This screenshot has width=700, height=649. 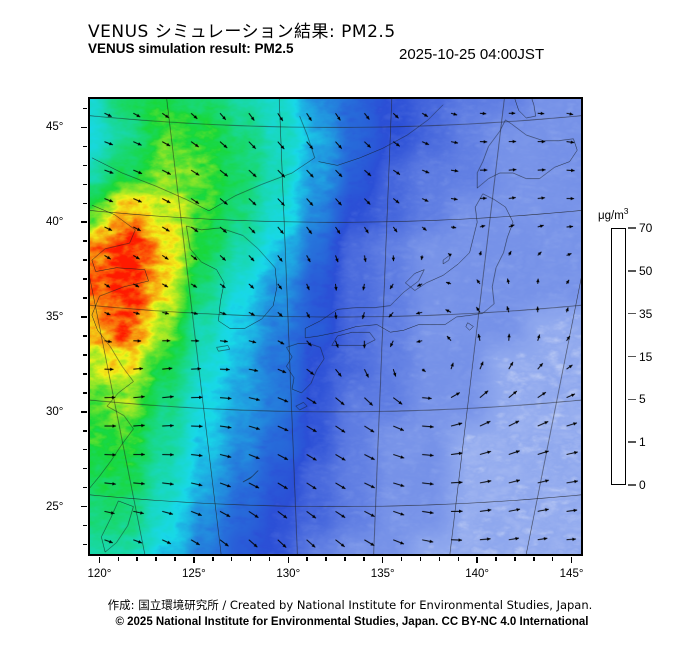 I want to click on lon-axis-label: 130°, so click(x=288, y=574).